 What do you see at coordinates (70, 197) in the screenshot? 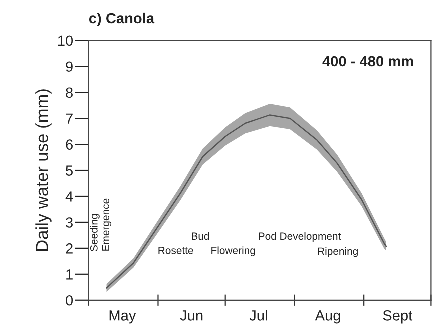
I see `y-tick-label: 4` at bounding box center [70, 197].